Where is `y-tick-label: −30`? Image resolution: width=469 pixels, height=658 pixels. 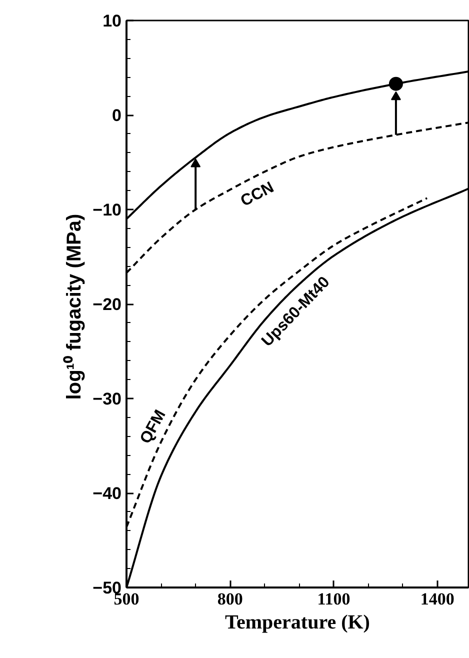
y-tick-label: −30 is located at coordinates (107, 399).